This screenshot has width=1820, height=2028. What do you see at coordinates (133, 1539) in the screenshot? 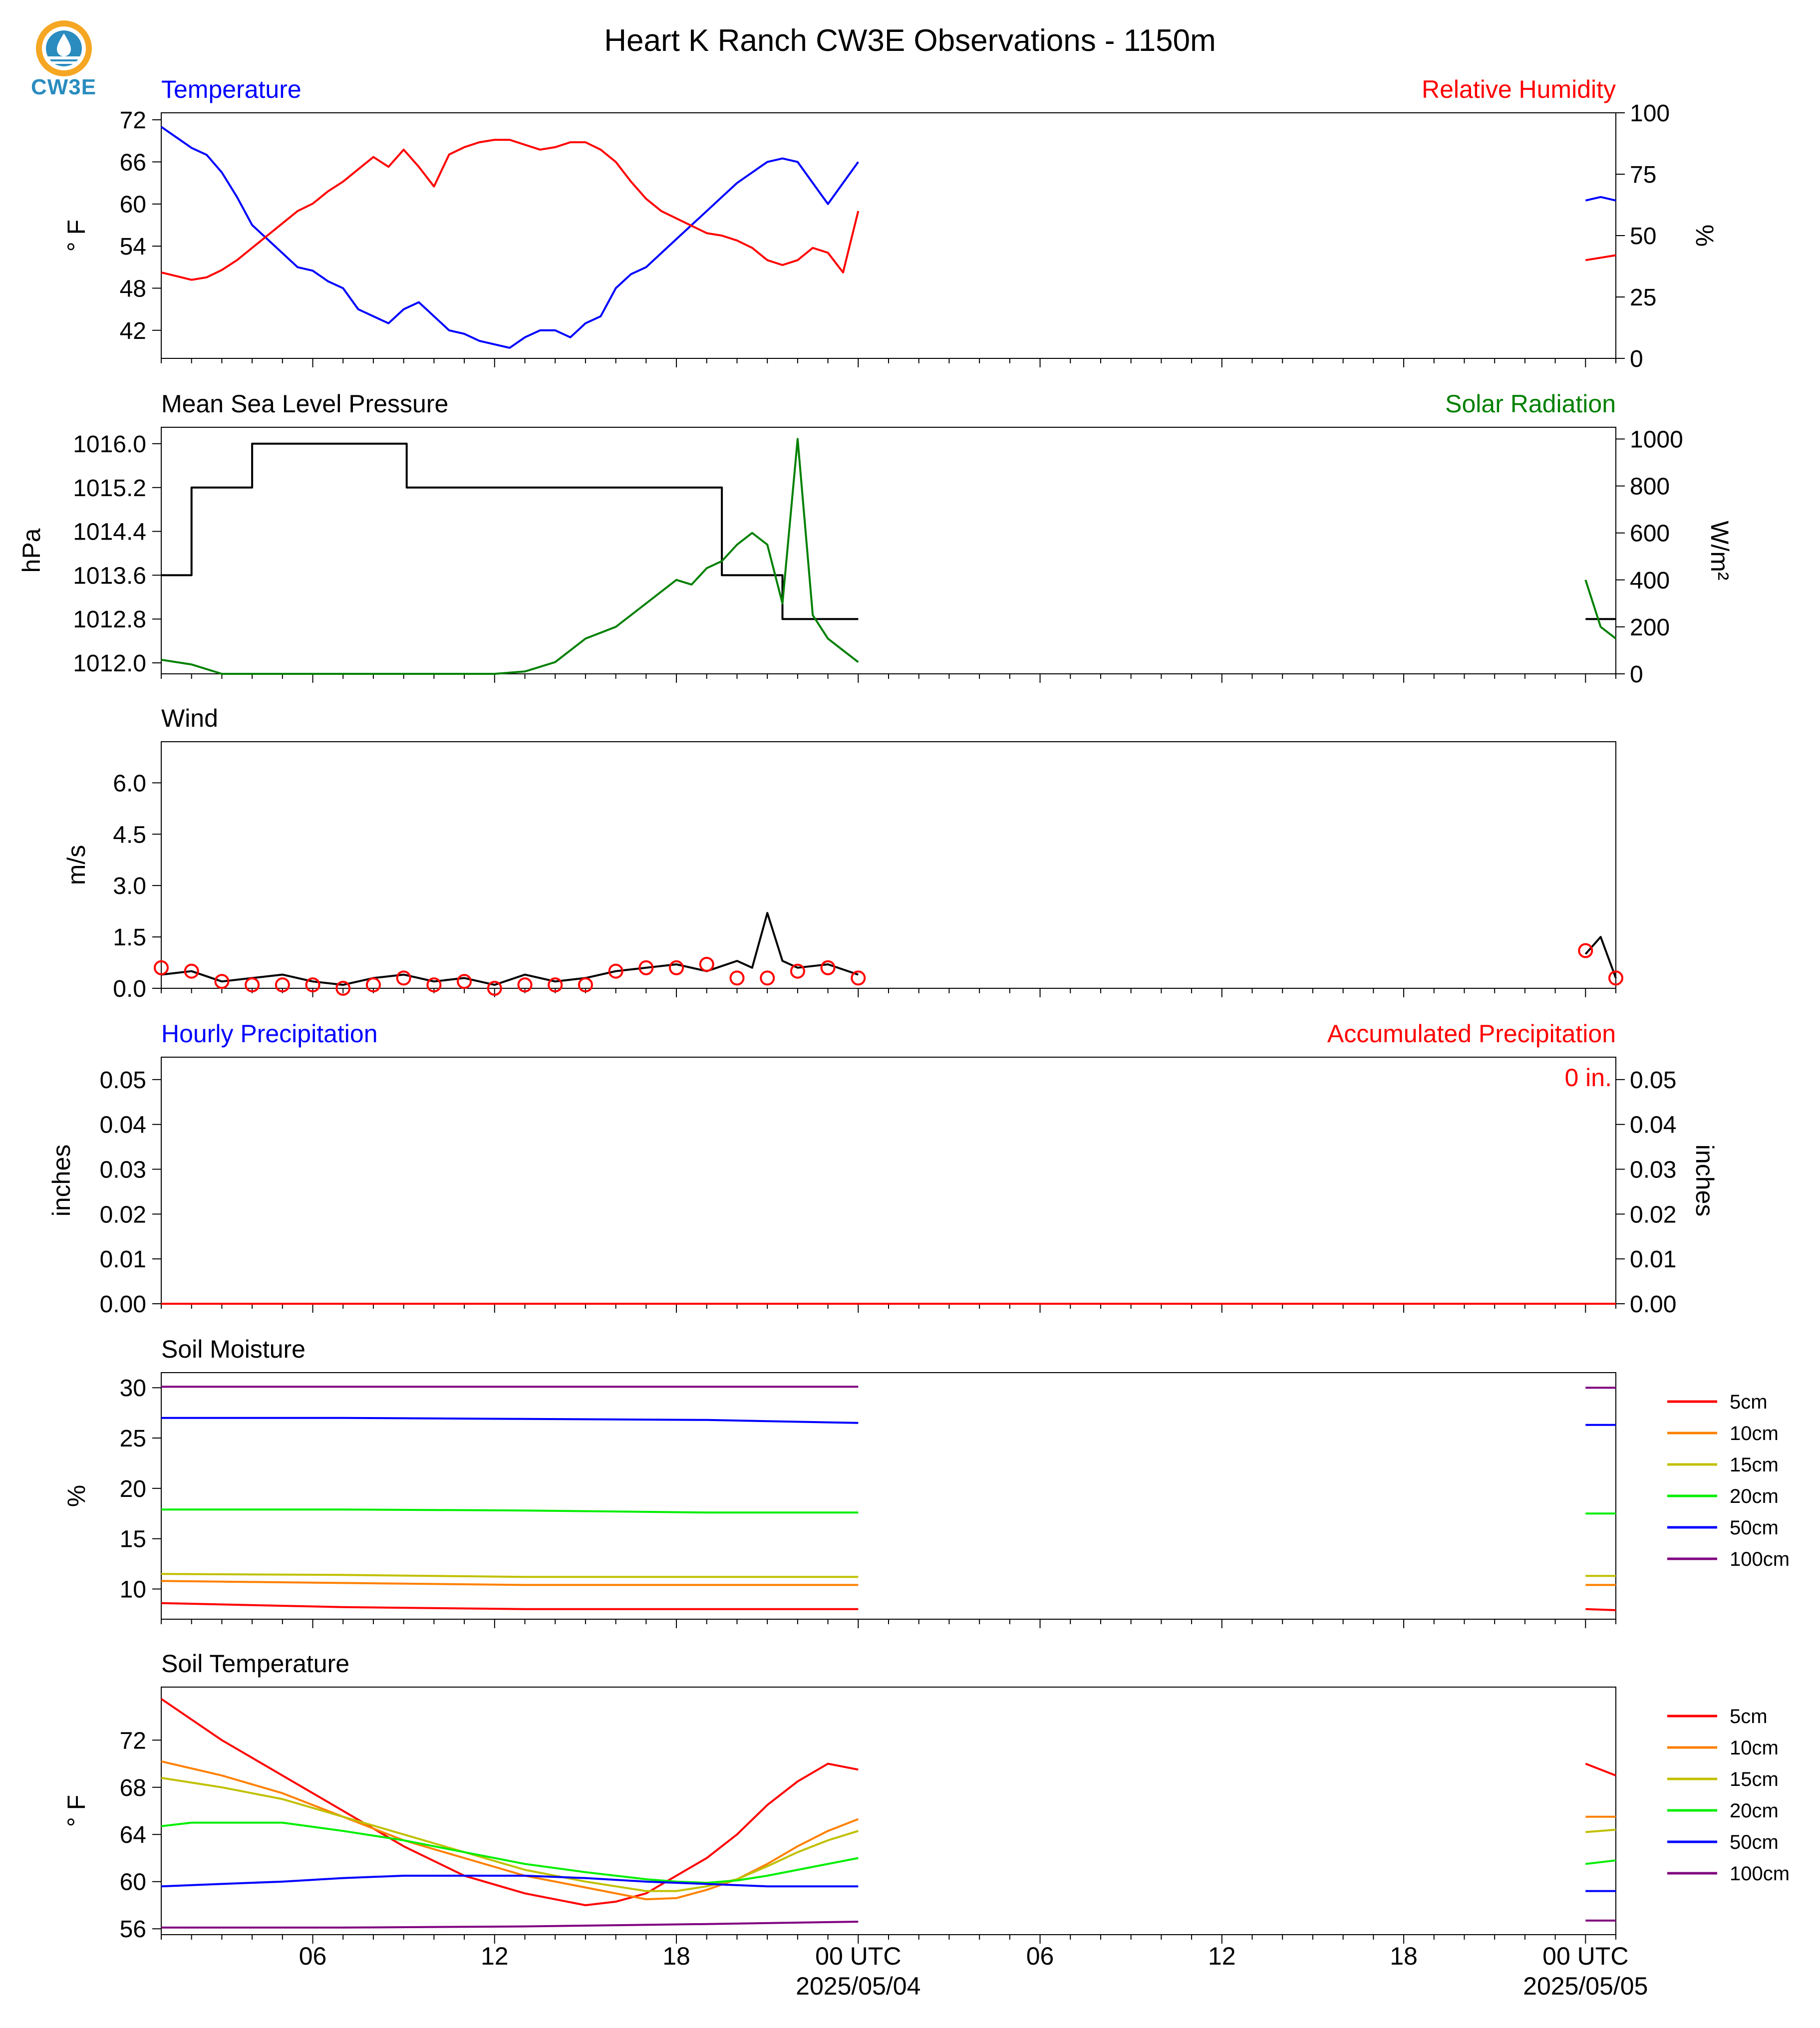
I see `soil_moisture-ytick-label: 15` at bounding box center [133, 1539].